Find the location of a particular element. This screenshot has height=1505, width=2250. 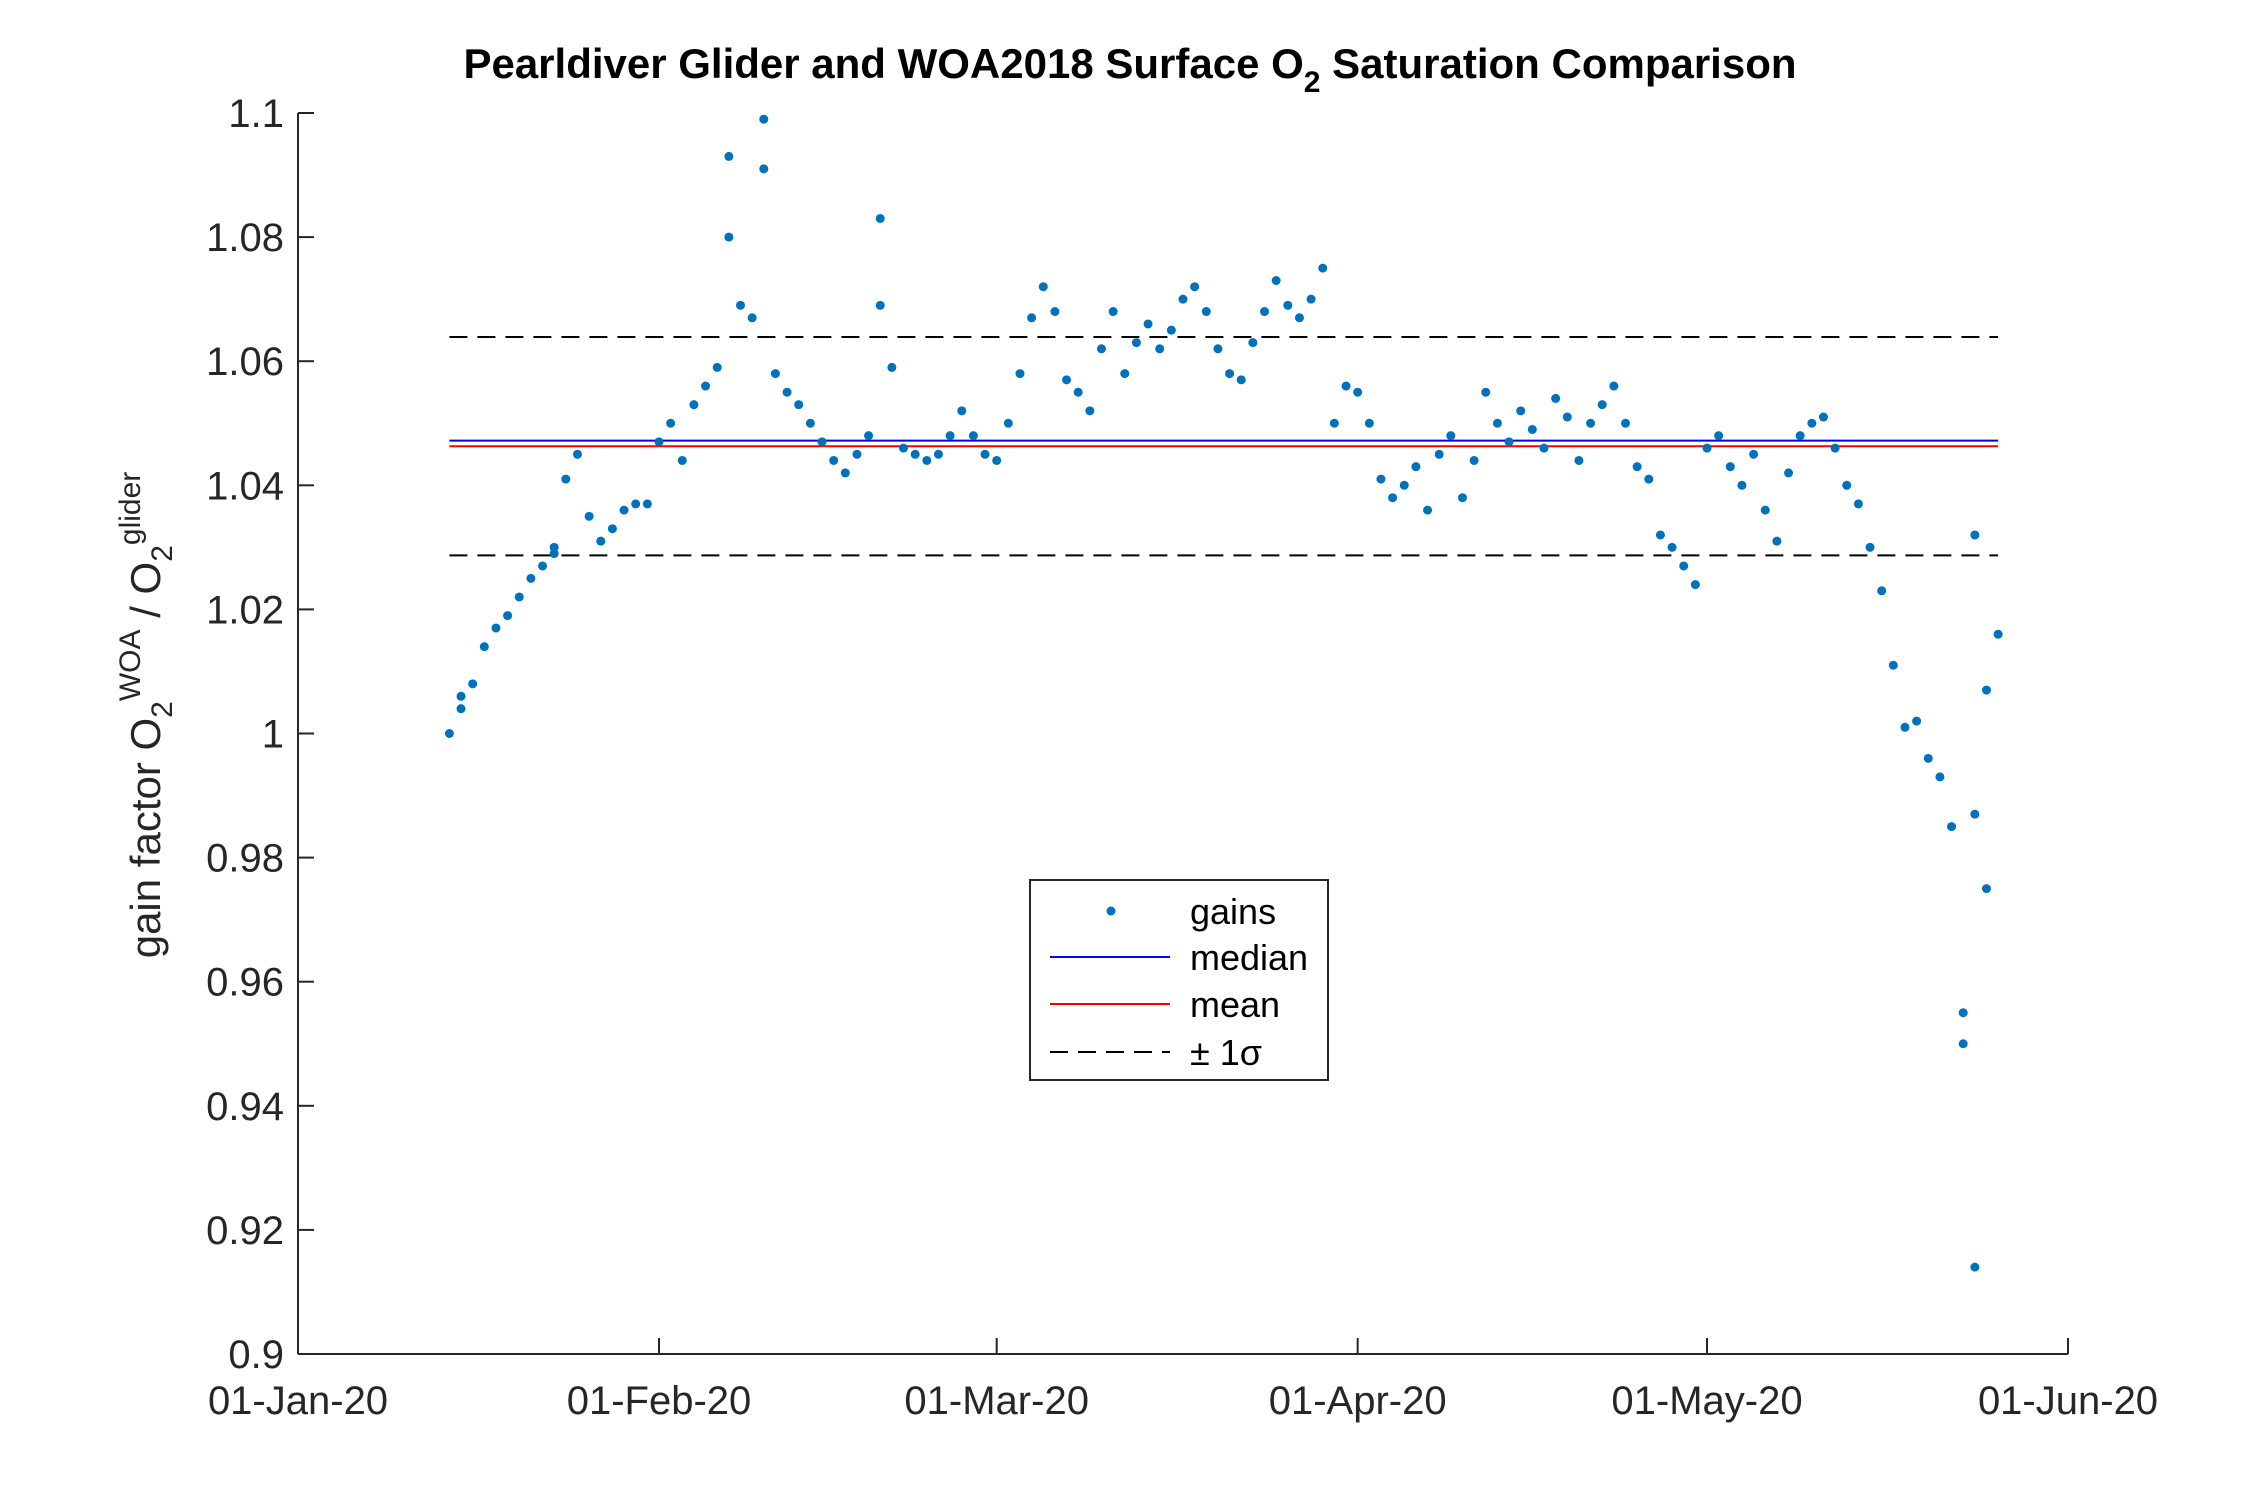

y-axis-label-sub2: 2 is located at coordinates (162, 553).